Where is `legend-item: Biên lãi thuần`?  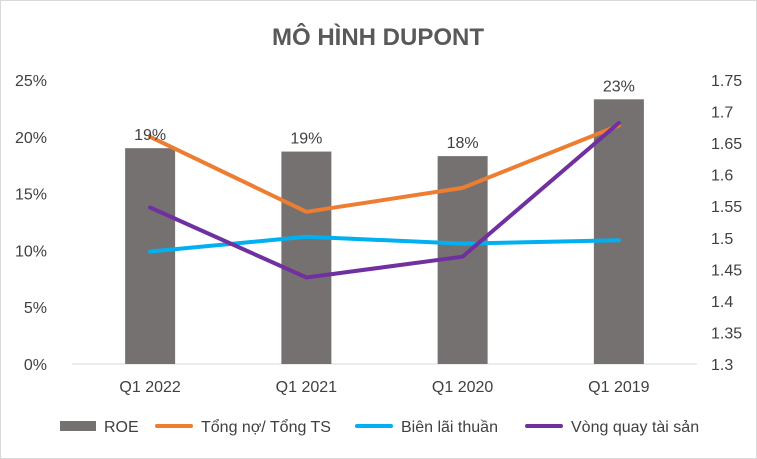
legend-item: Biên lãi thuần is located at coordinates (426, 427).